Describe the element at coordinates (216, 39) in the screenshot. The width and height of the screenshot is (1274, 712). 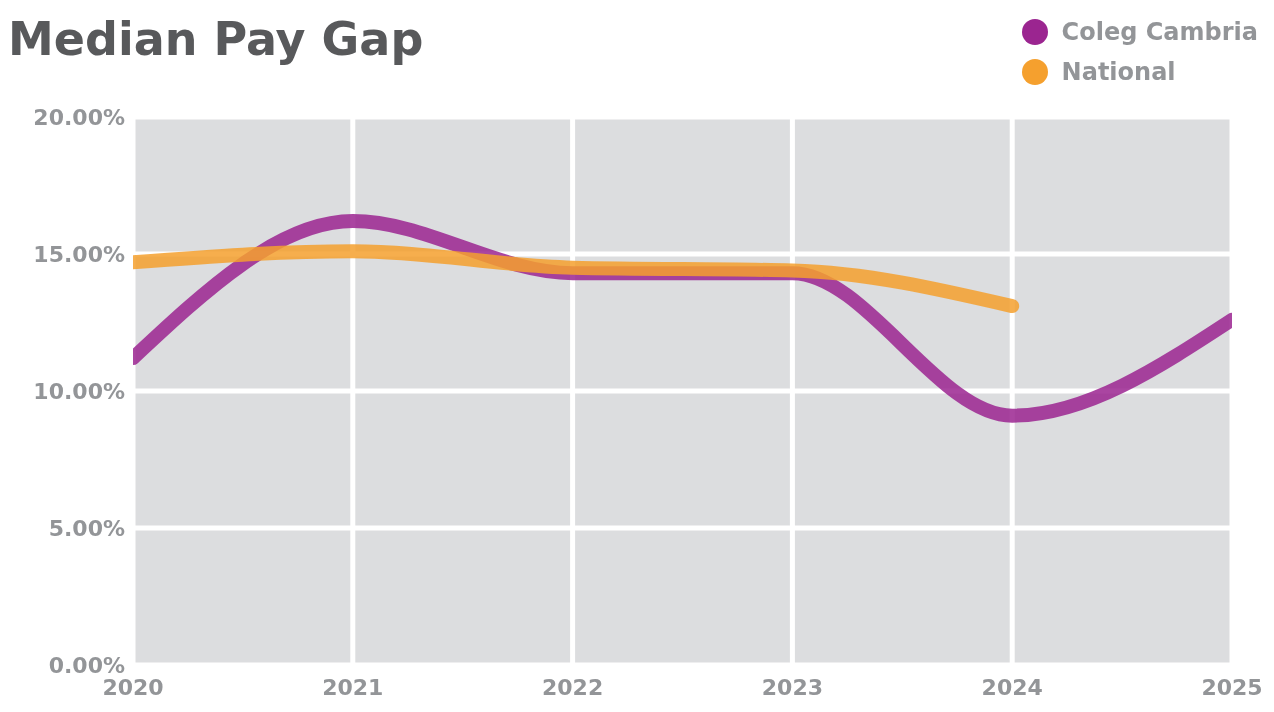
I see `chart-title: Median Pay Gap` at that location.